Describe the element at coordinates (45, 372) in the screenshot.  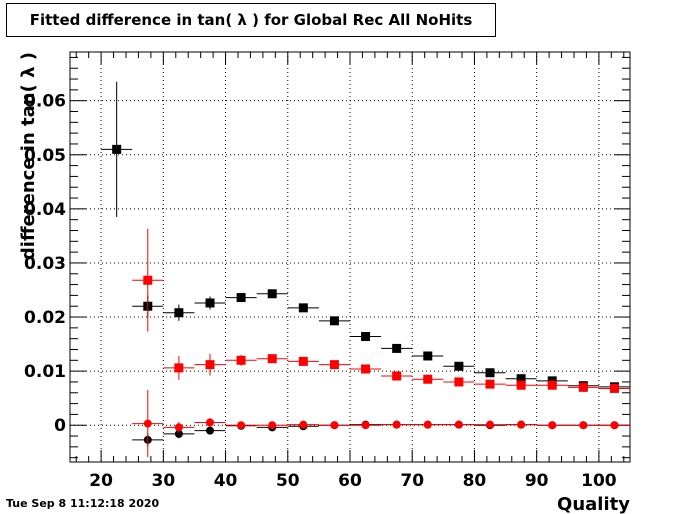
I see `y-tick-label: 0.01` at that location.